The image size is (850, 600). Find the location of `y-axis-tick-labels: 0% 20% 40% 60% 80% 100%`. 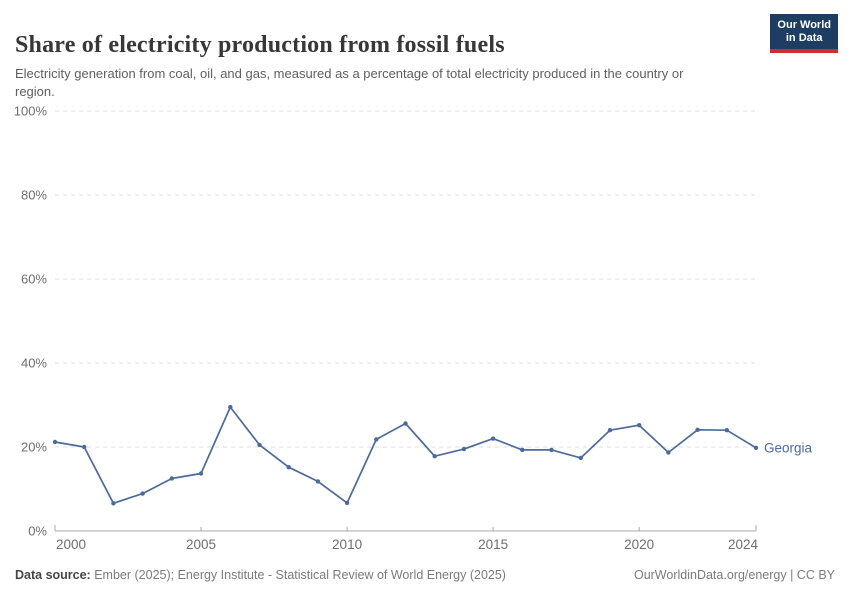

y-axis-tick-labels: 0% 20% 40% 60% 80% 100% is located at coordinates (31, 321).